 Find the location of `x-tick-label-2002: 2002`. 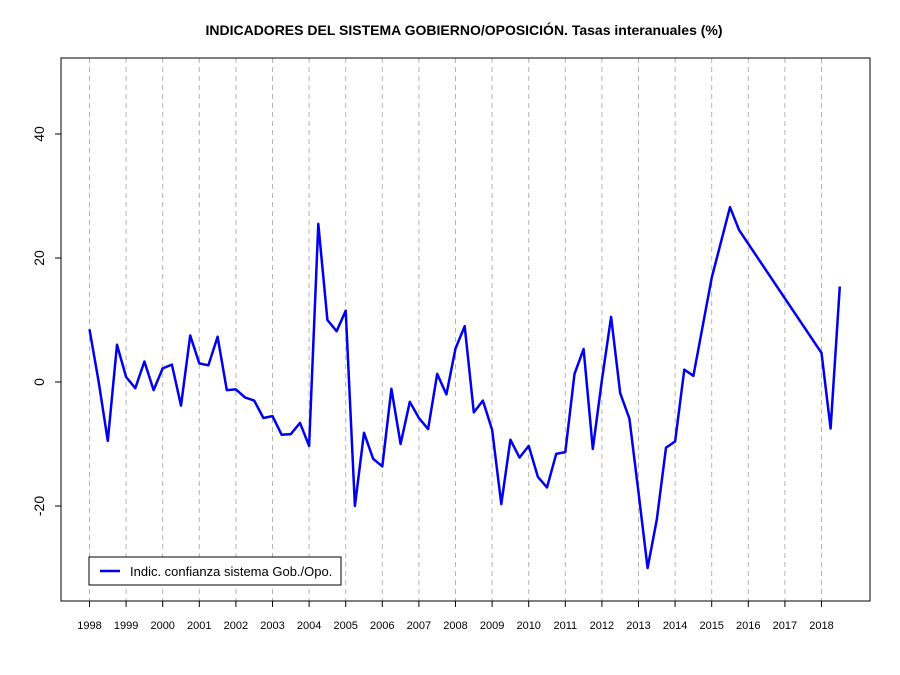

x-tick-label-2002: 2002 is located at coordinates (236, 626).